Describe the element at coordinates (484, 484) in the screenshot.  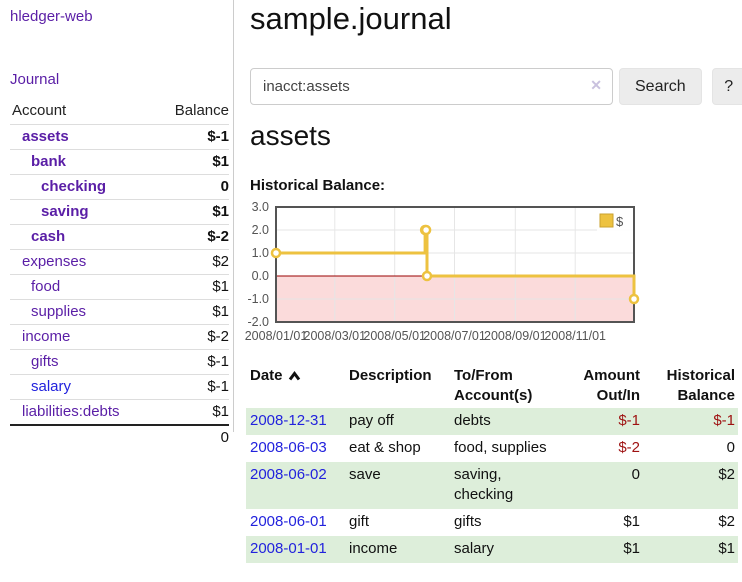
I see `transaction-accounts: saving, checking` at that location.